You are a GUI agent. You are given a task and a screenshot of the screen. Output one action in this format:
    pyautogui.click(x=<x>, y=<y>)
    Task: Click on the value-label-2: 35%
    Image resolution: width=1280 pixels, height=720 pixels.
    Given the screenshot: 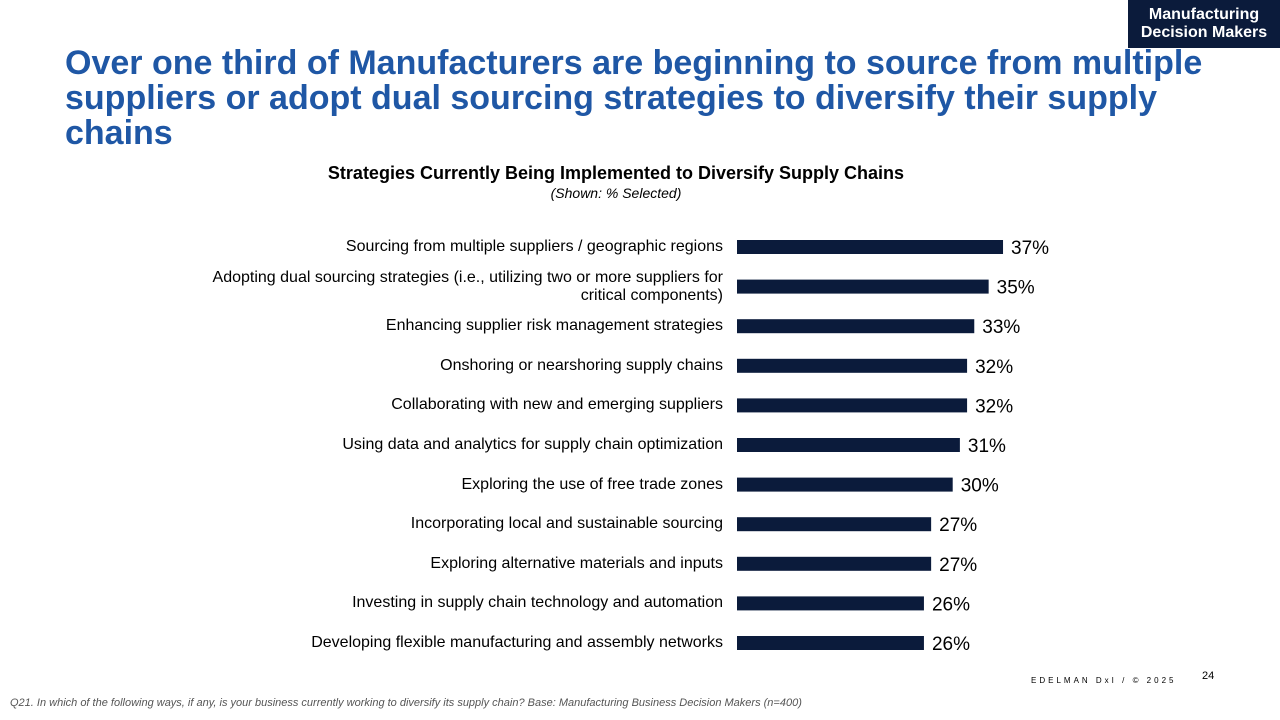 What is the action you would take?
    pyautogui.click(x=1016, y=288)
    